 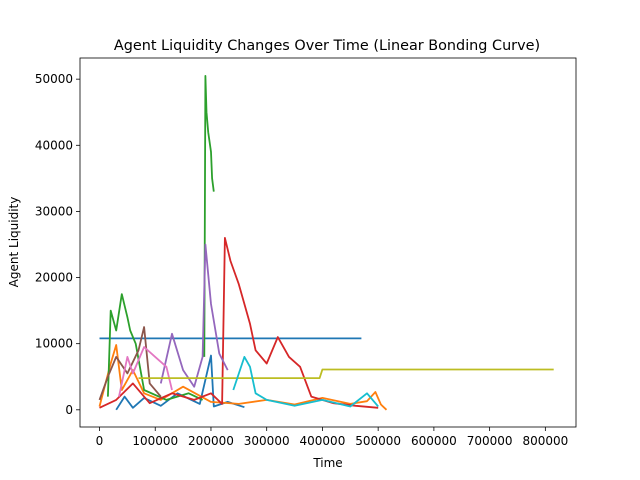 What do you see at coordinates (14, 242) in the screenshot?
I see `y-axis-title: Agent Liquidity` at bounding box center [14, 242].